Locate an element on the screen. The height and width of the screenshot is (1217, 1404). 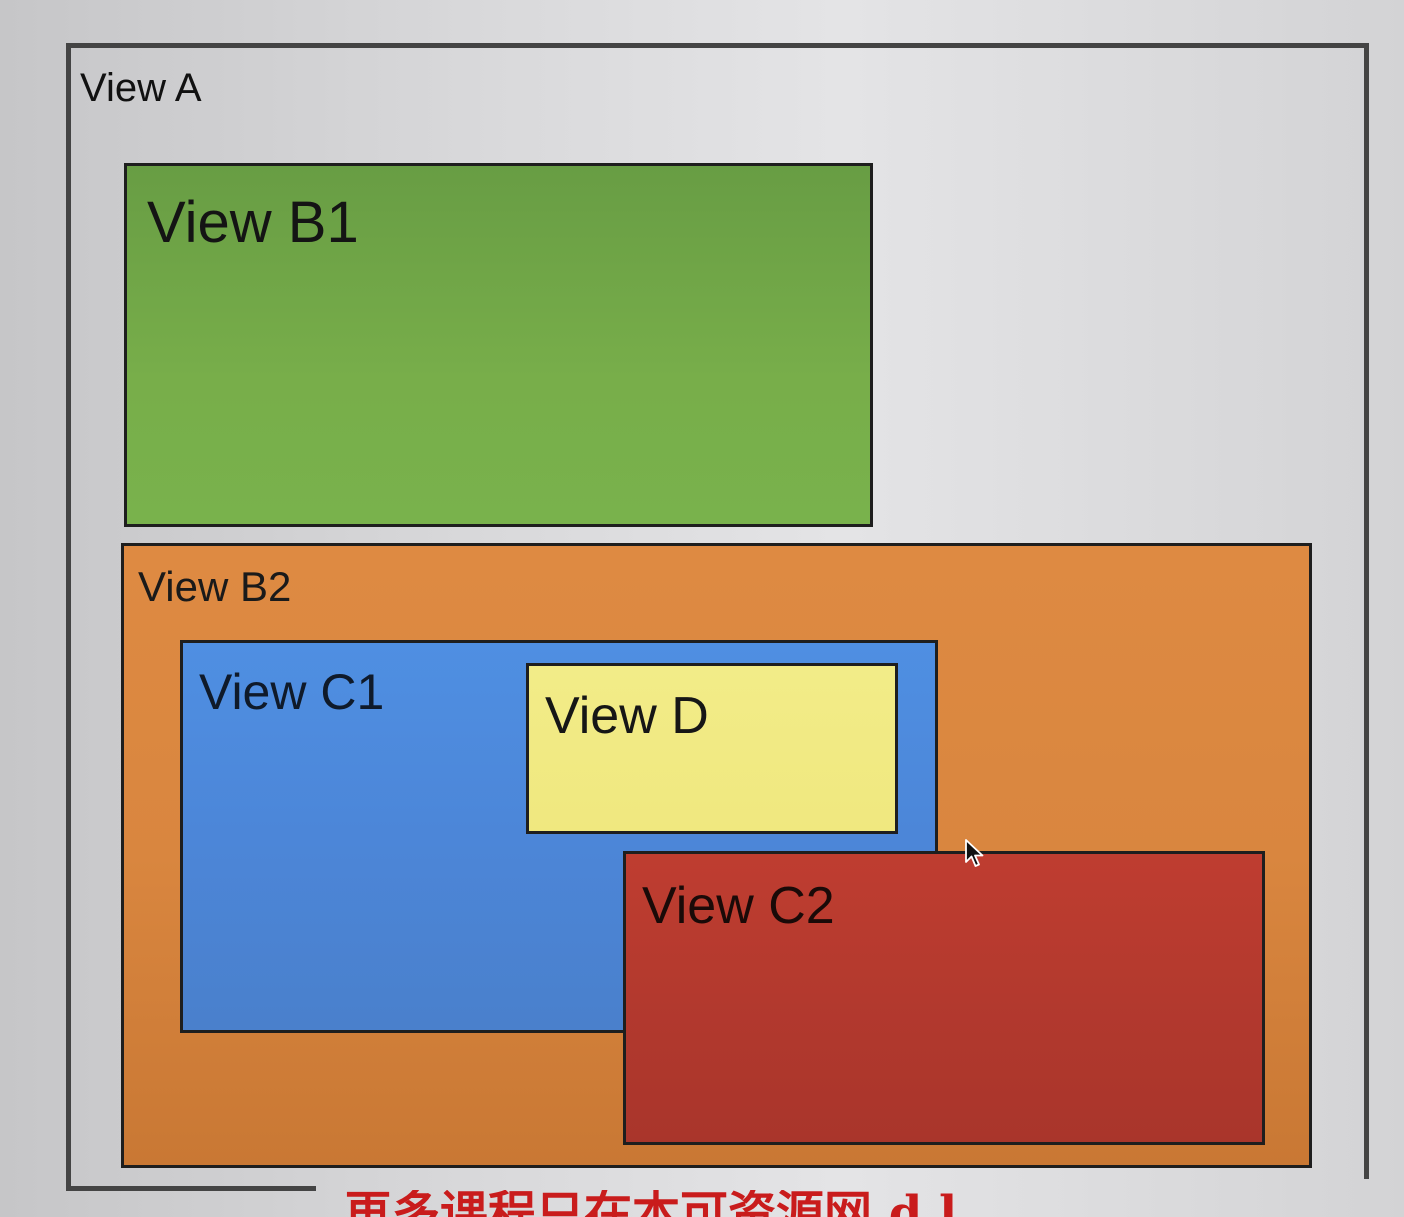
view-d-box: View D is located at coordinates (712, 748).